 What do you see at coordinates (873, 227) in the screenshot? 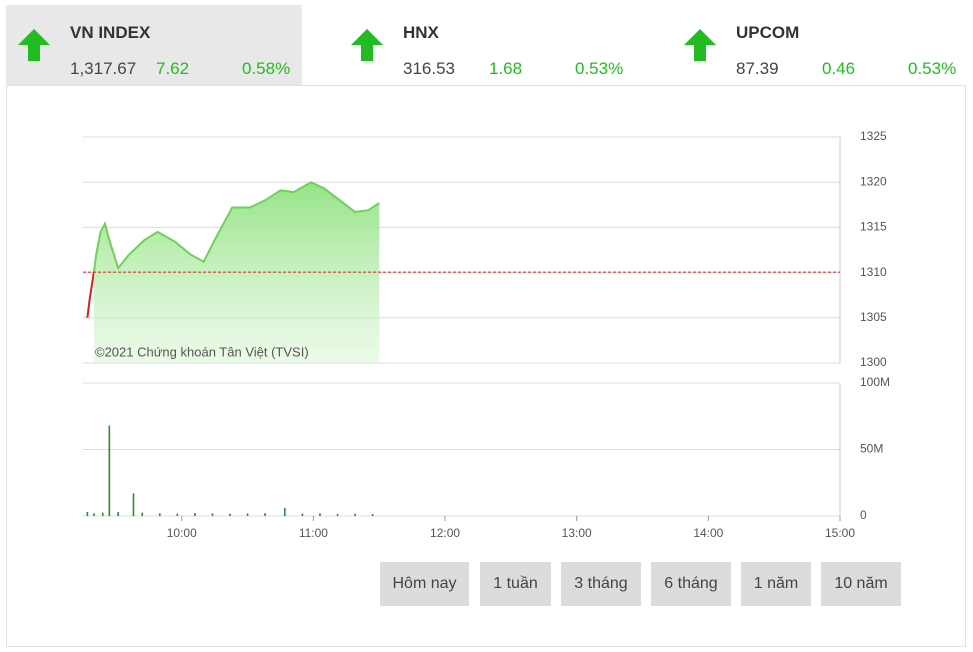
I see `y-tick-label: 1315` at bounding box center [873, 227].